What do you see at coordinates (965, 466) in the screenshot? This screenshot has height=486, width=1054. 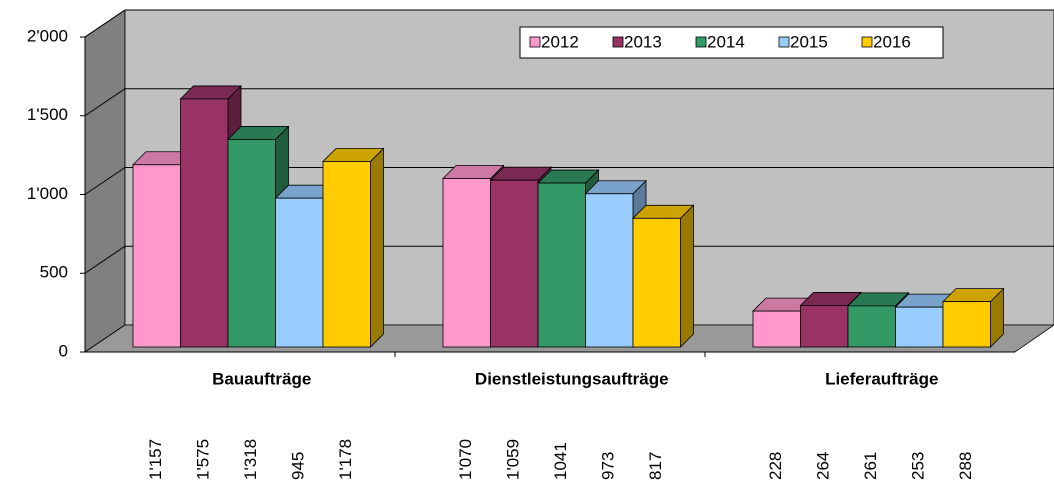 I see `value-label: 288` at bounding box center [965, 466].